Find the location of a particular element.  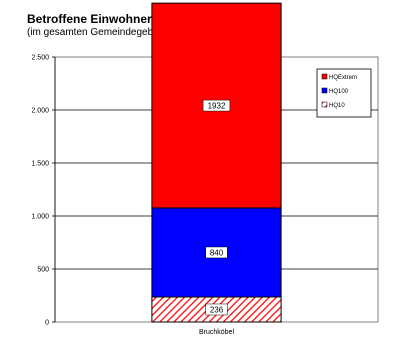

y-tick-label: 500 is located at coordinates (43, 270).